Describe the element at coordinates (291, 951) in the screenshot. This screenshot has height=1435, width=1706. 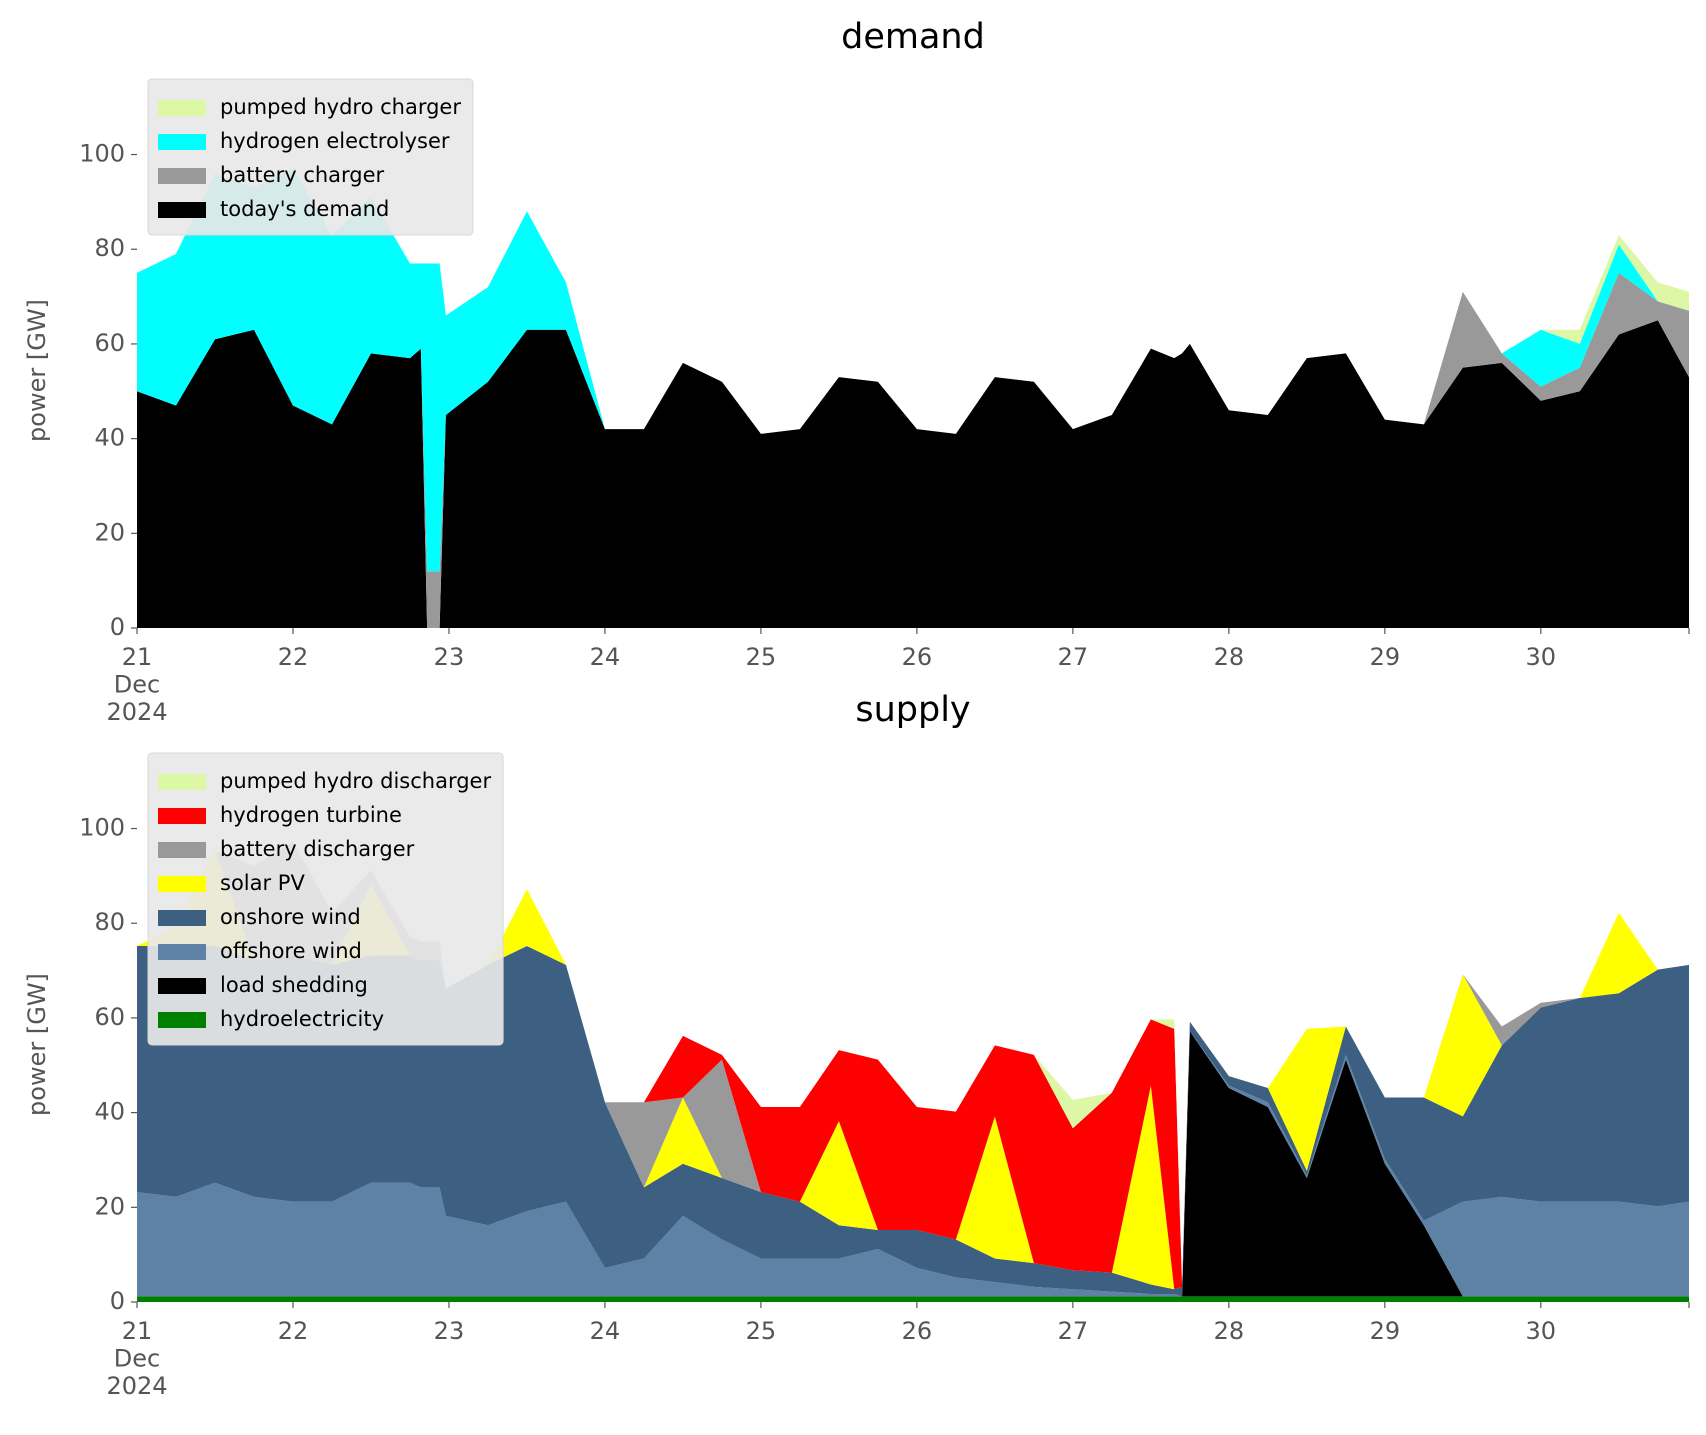
I see `legend-label: offshore wind` at that location.